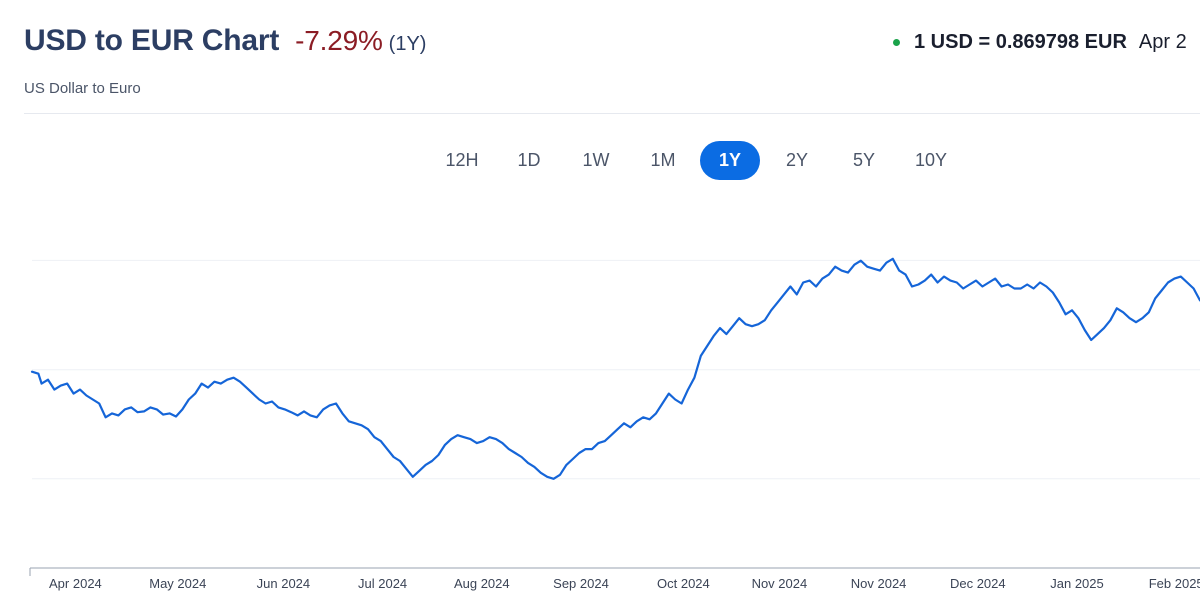  I want to click on range-button-1d: 1D, so click(529, 160).